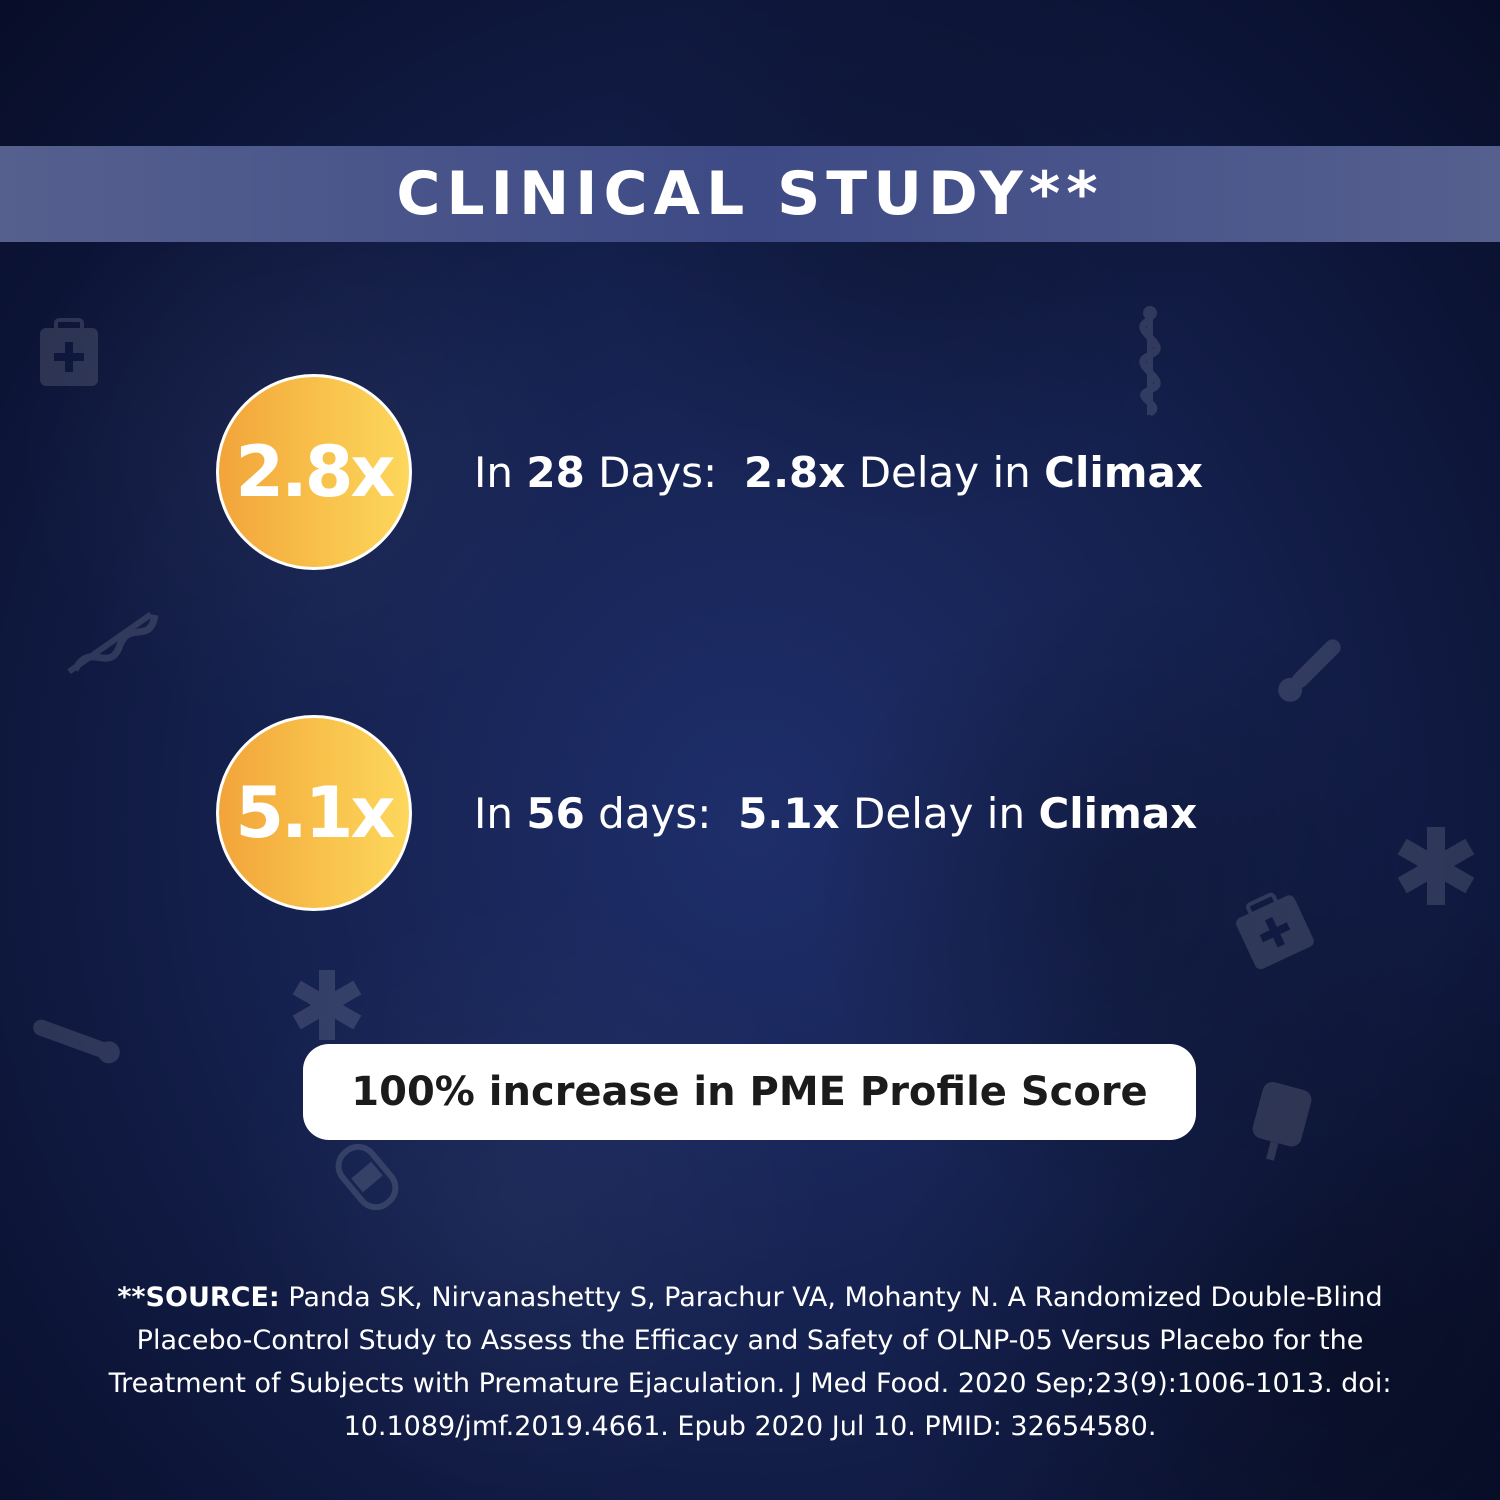 The image size is (1500, 1500). I want to click on stat-badge: 2.8x, so click(314, 472).